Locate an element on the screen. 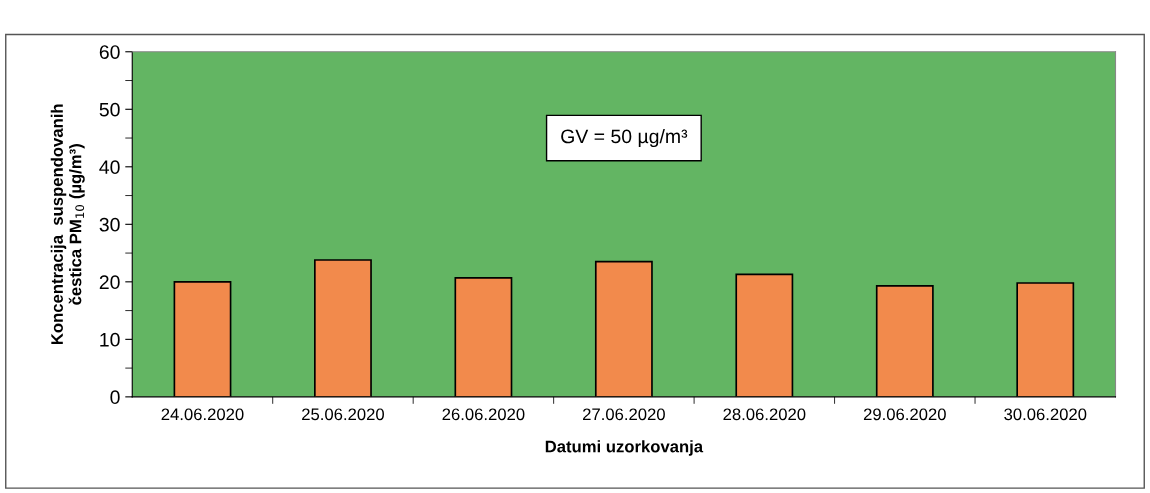 The width and height of the screenshot is (1150, 493). y-tick-label: 40 is located at coordinates (109, 167).